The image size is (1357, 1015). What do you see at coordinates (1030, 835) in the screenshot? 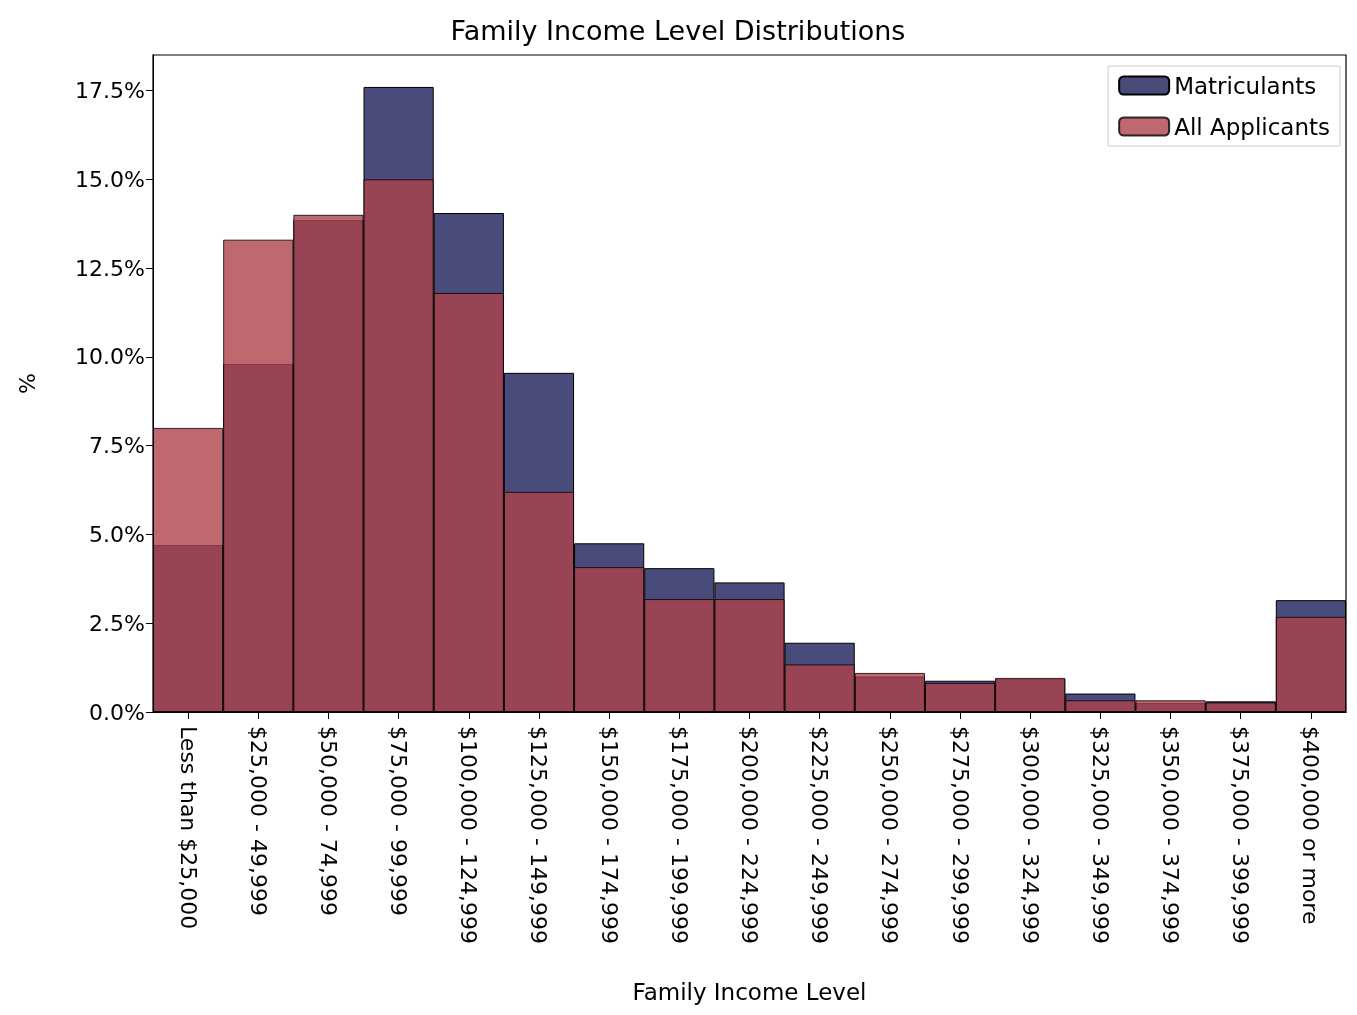
I see `x-tick-label: $300,000 - 324,999` at bounding box center [1030, 835].